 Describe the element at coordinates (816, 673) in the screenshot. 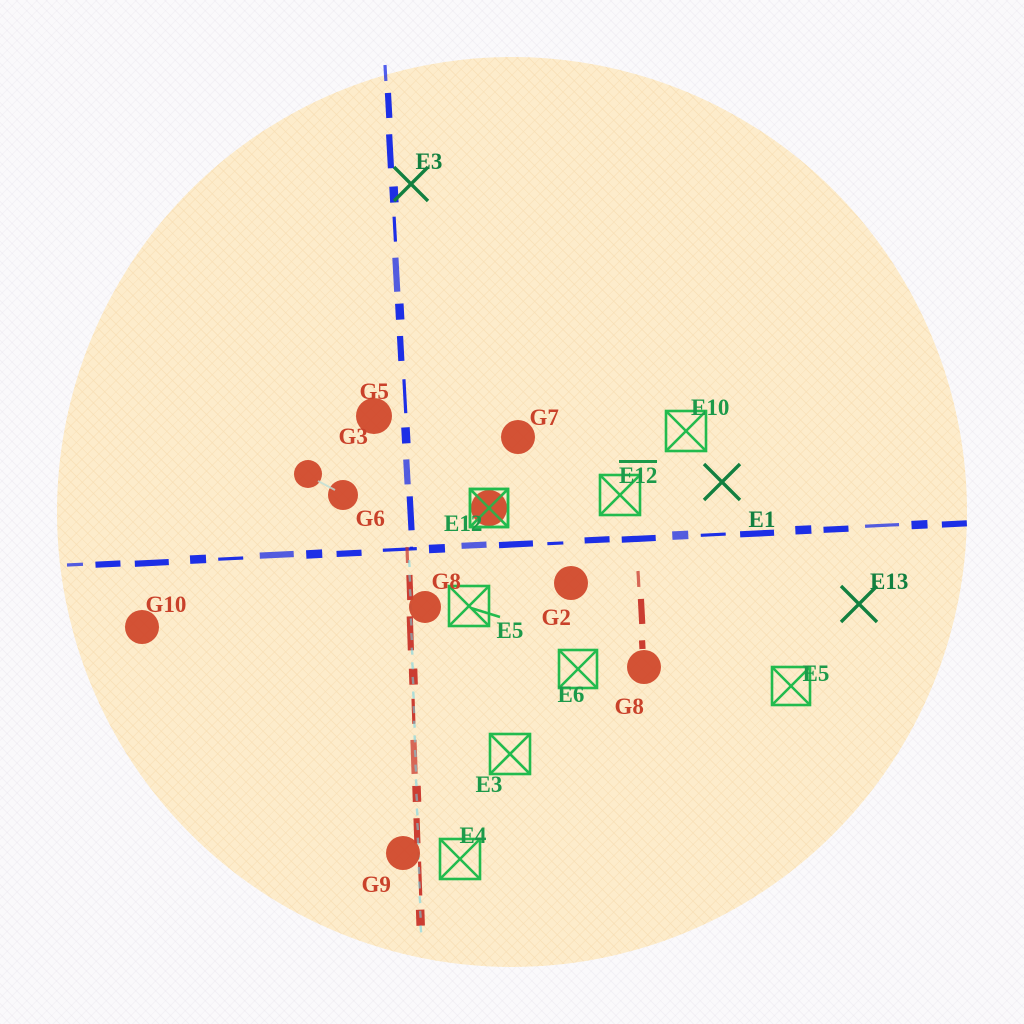

I see `label-e5-sq-5: E5` at that location.